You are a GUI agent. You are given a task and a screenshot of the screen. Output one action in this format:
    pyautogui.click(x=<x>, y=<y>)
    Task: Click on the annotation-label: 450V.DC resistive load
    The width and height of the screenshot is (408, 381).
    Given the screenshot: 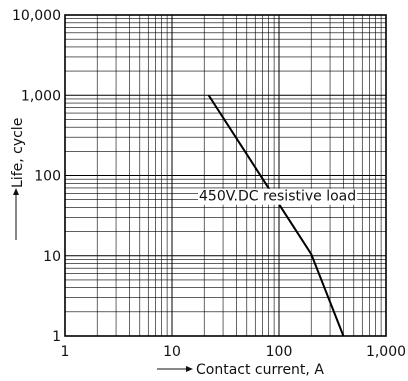 What is the action you would take?
    pyautogui.click(x=277, y=197)
    